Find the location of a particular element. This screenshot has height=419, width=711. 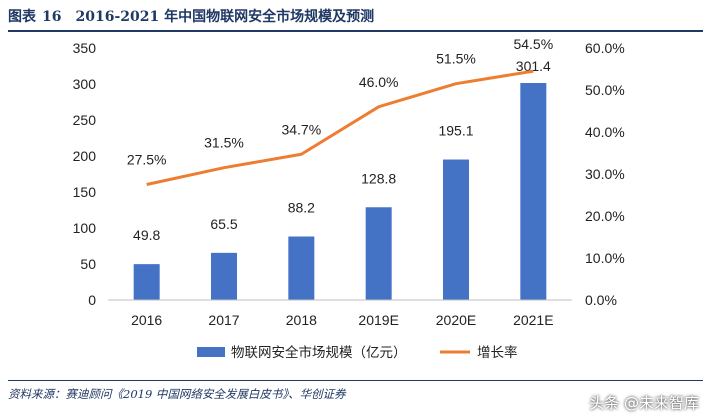

legend-line-label: 增长率 is located at coordinates (497, 352).